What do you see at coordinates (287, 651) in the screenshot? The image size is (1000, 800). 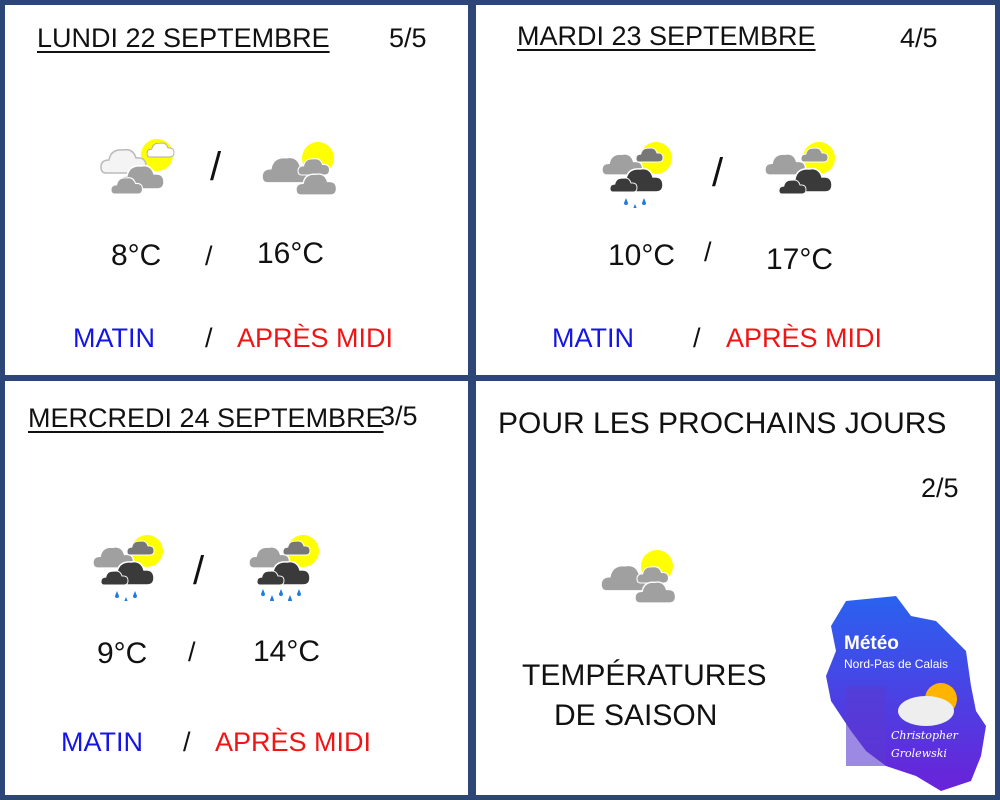 I see `afternoon-temp: 14°C` at bounding box center [287, 651].